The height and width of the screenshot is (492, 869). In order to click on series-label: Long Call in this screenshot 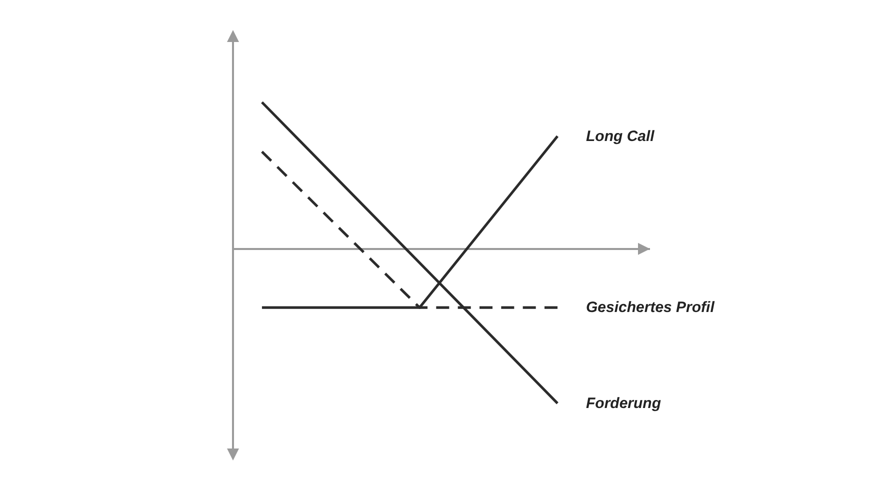, I will do `click(621, 136)`.